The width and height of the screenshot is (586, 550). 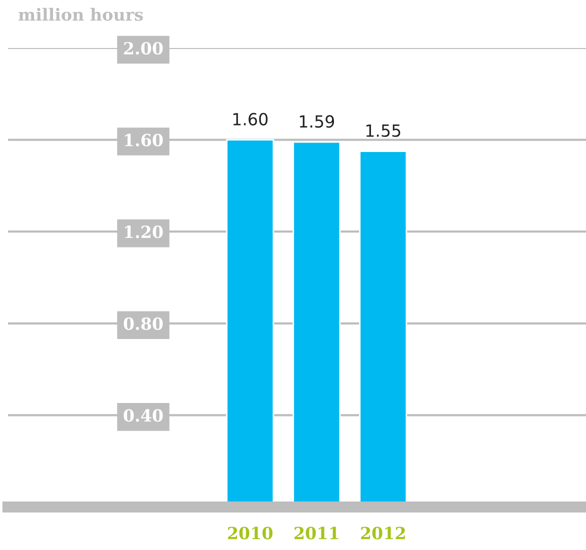 What do you see at coordinates (80, 14) in the screenshot?
I see `y-axis-title: million hours` at bounding box center [80, 14].